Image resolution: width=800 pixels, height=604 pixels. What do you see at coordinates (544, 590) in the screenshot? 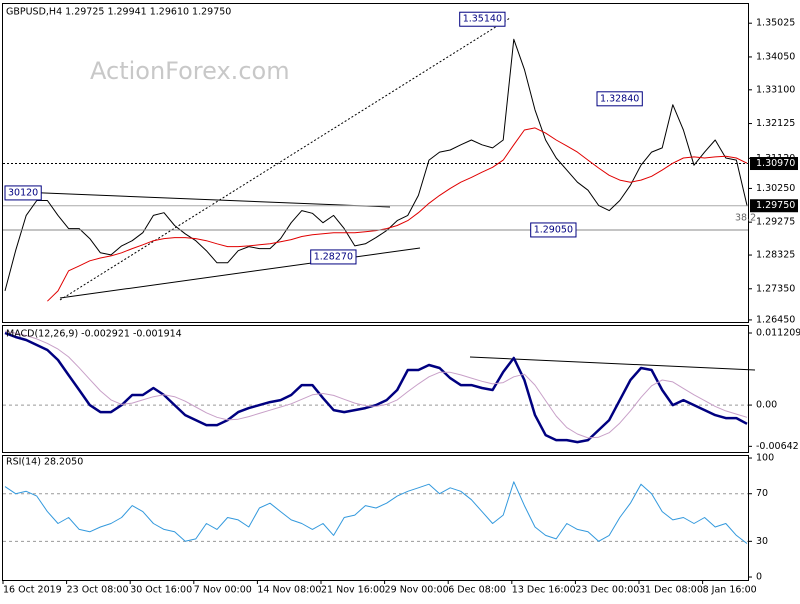
I see `x-tick-label: 13 Dec 16:00` at bounding box center [544, 590].